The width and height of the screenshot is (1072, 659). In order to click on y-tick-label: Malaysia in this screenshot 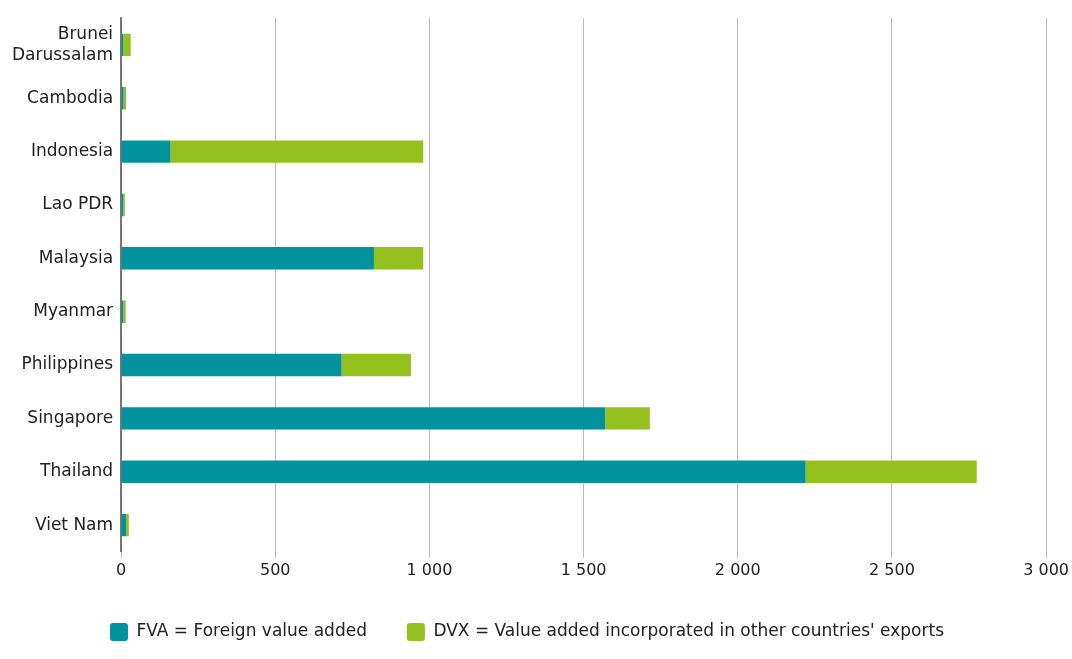, I will do `click(76, 256)`.